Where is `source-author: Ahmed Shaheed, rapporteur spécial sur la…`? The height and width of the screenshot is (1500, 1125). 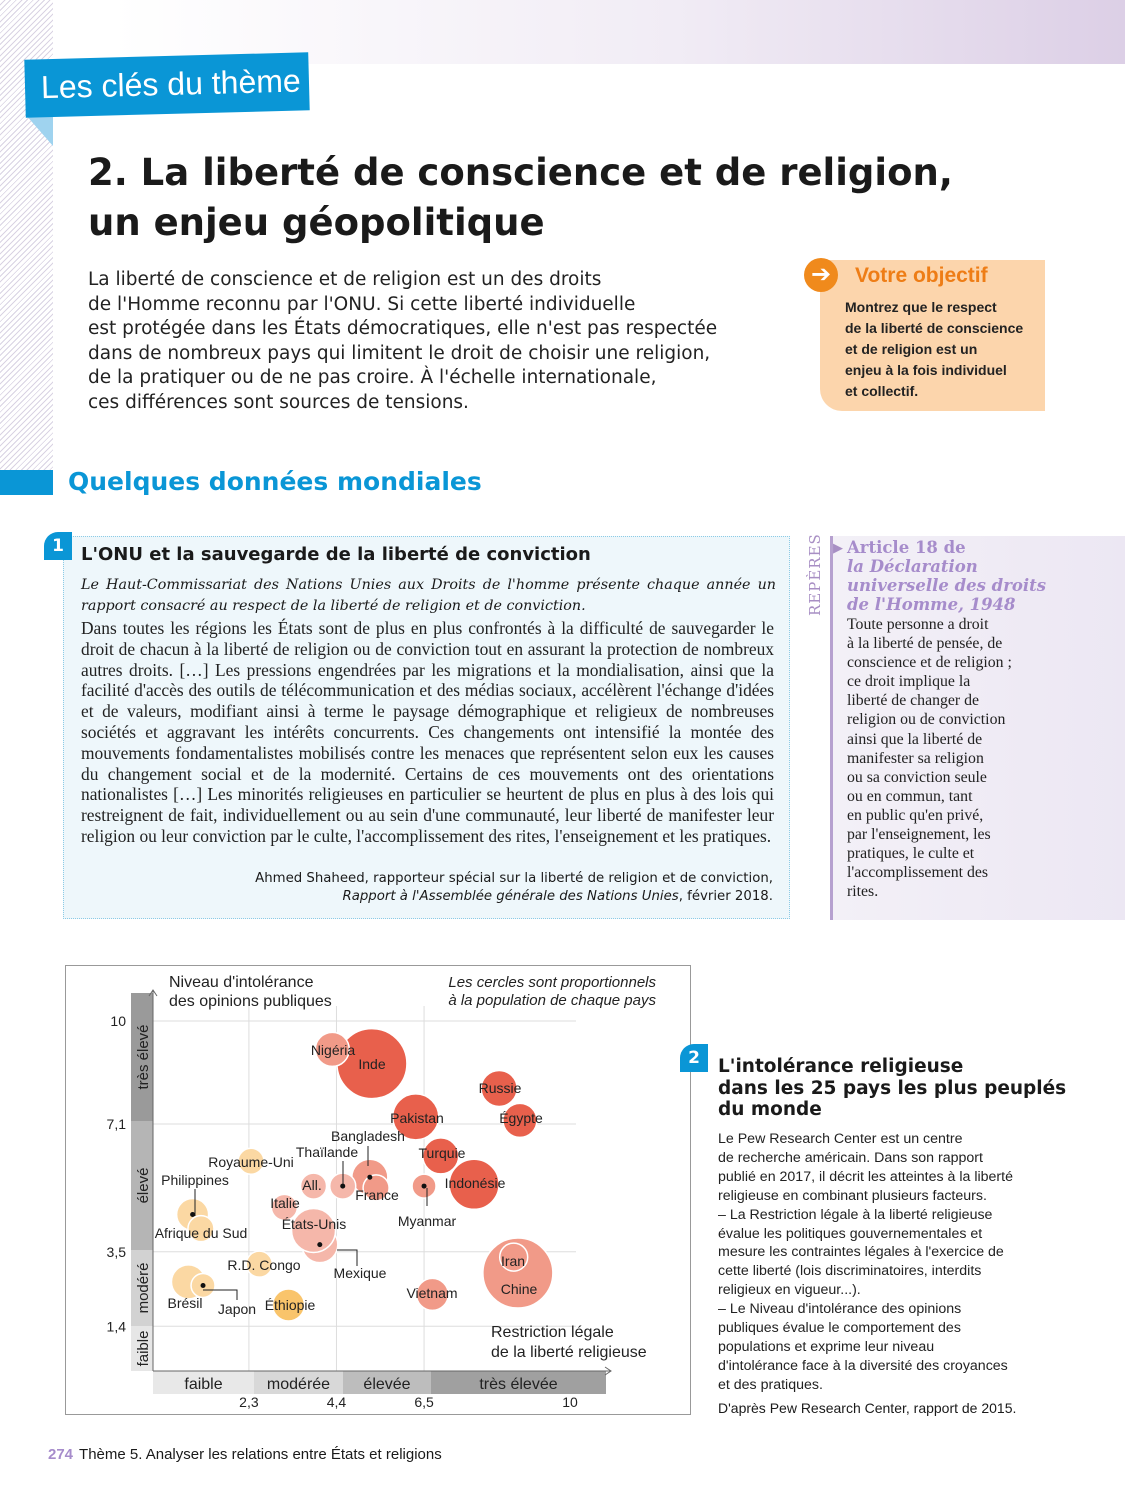 source-author: Ahmed Shaheed, rapporteur spécial sur la… is located at coordinates (514, 878).